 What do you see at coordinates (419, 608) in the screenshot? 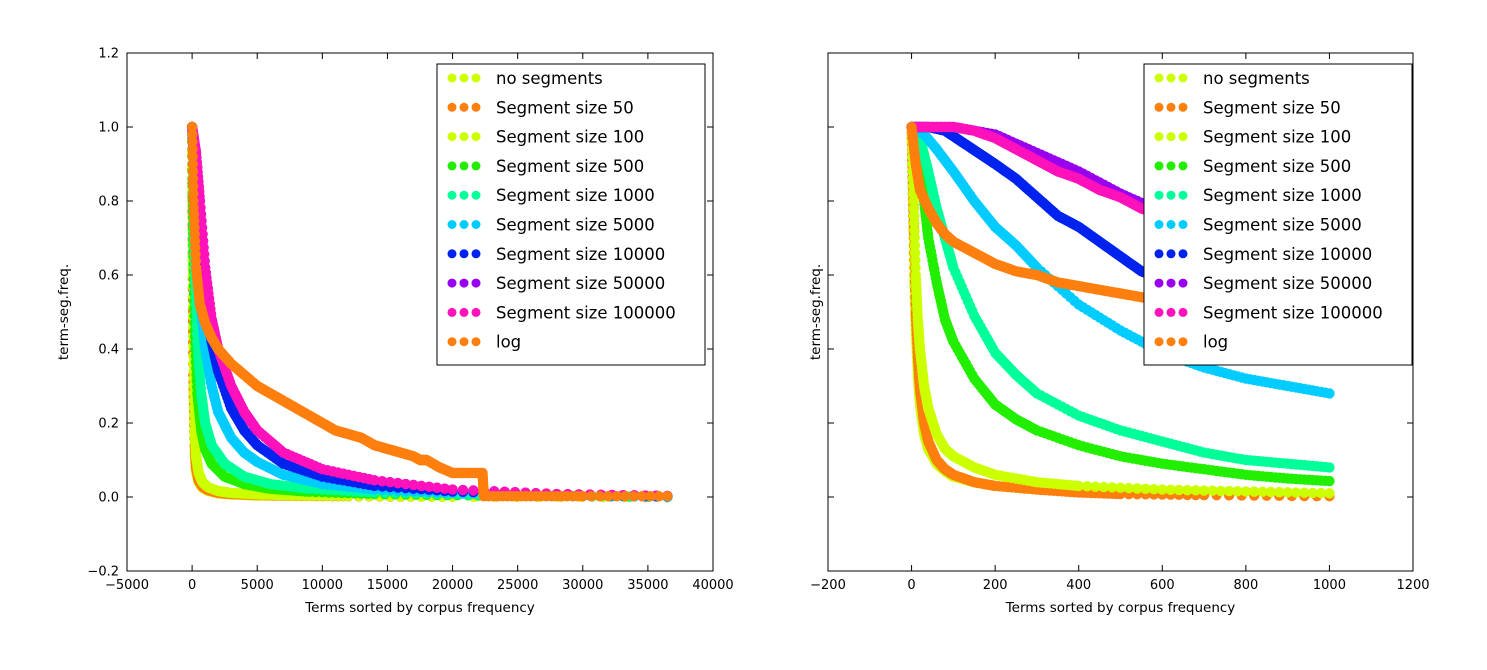
I see `x-axis-label: Terms sorted by corpus frequency` at bounding box center [419, 608].